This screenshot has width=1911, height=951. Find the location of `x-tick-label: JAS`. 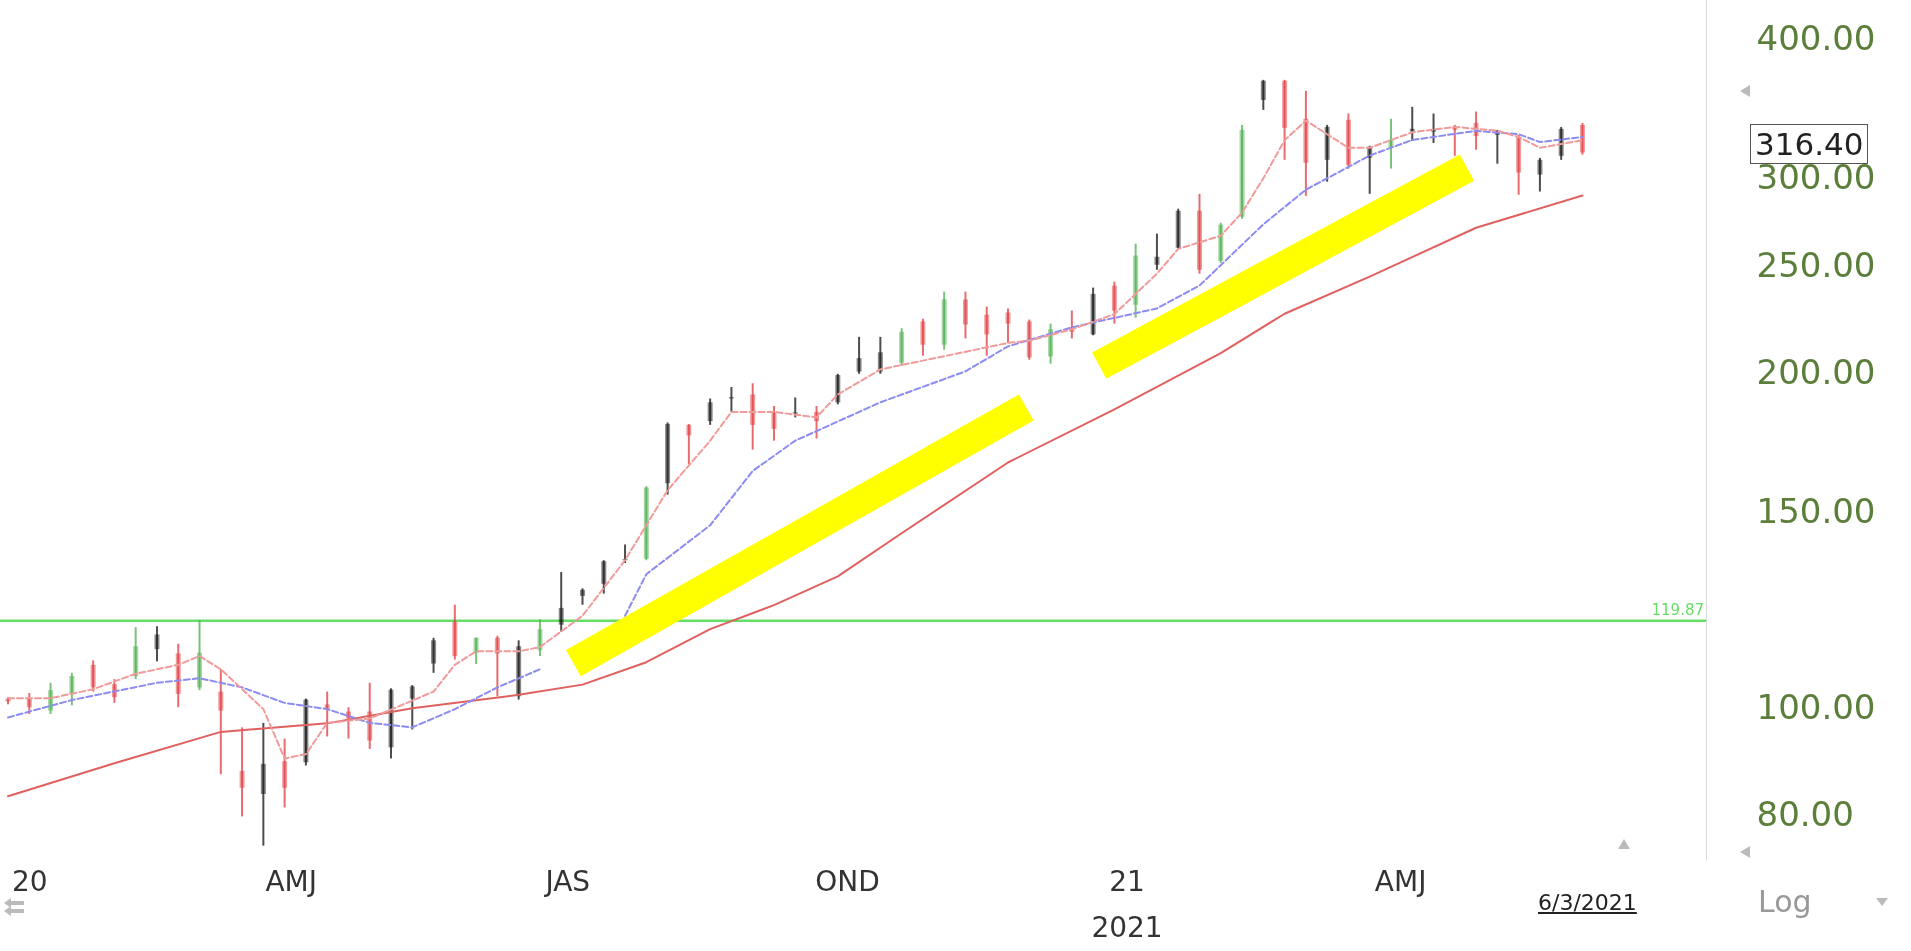

x-tick-label: JAS is located at coordinates (567, 881).